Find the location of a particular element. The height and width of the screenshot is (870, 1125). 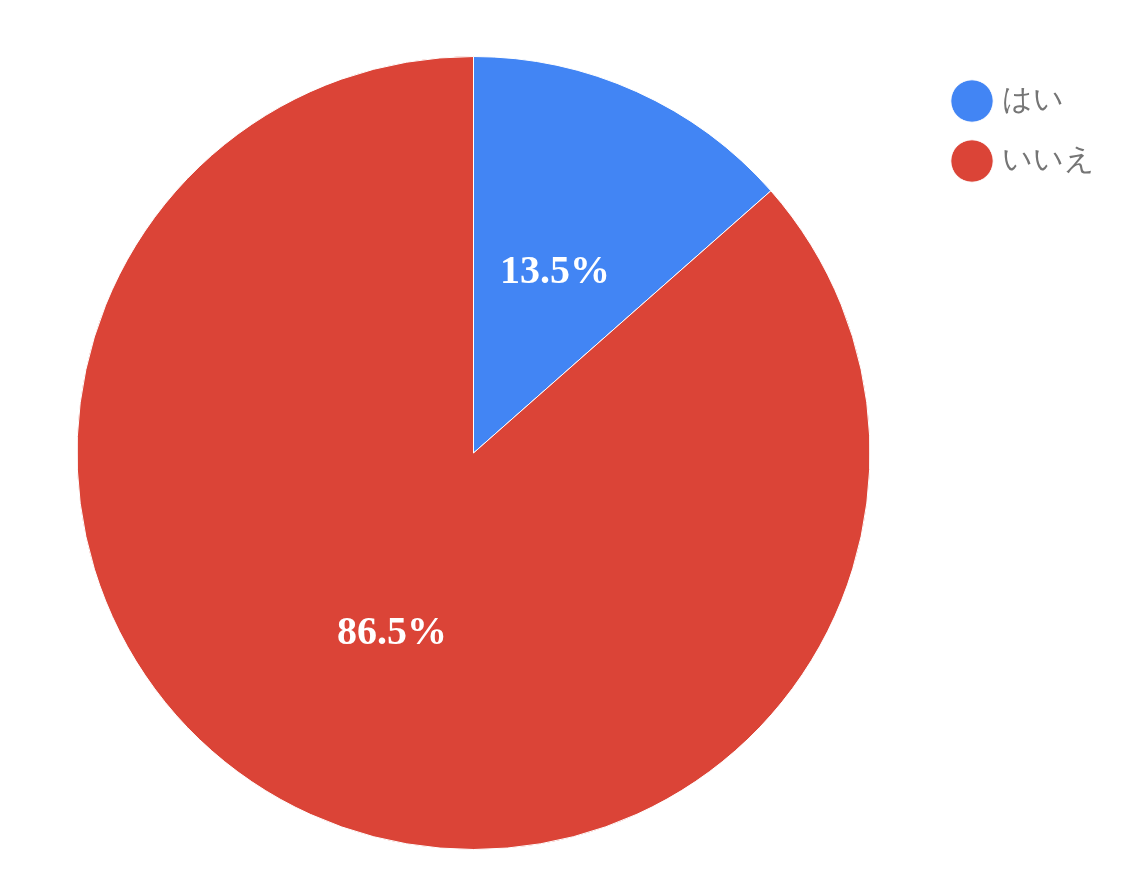

data-label: 13.5% is located at coordinates (555, 269).